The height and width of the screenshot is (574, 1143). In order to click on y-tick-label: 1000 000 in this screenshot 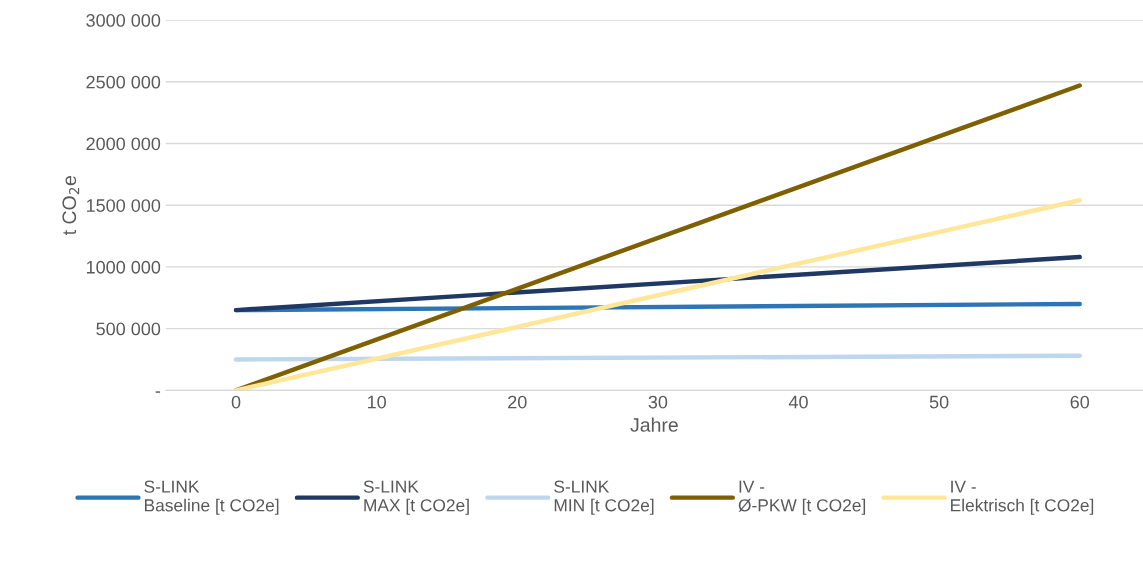, I will do `click(123, 267)`.